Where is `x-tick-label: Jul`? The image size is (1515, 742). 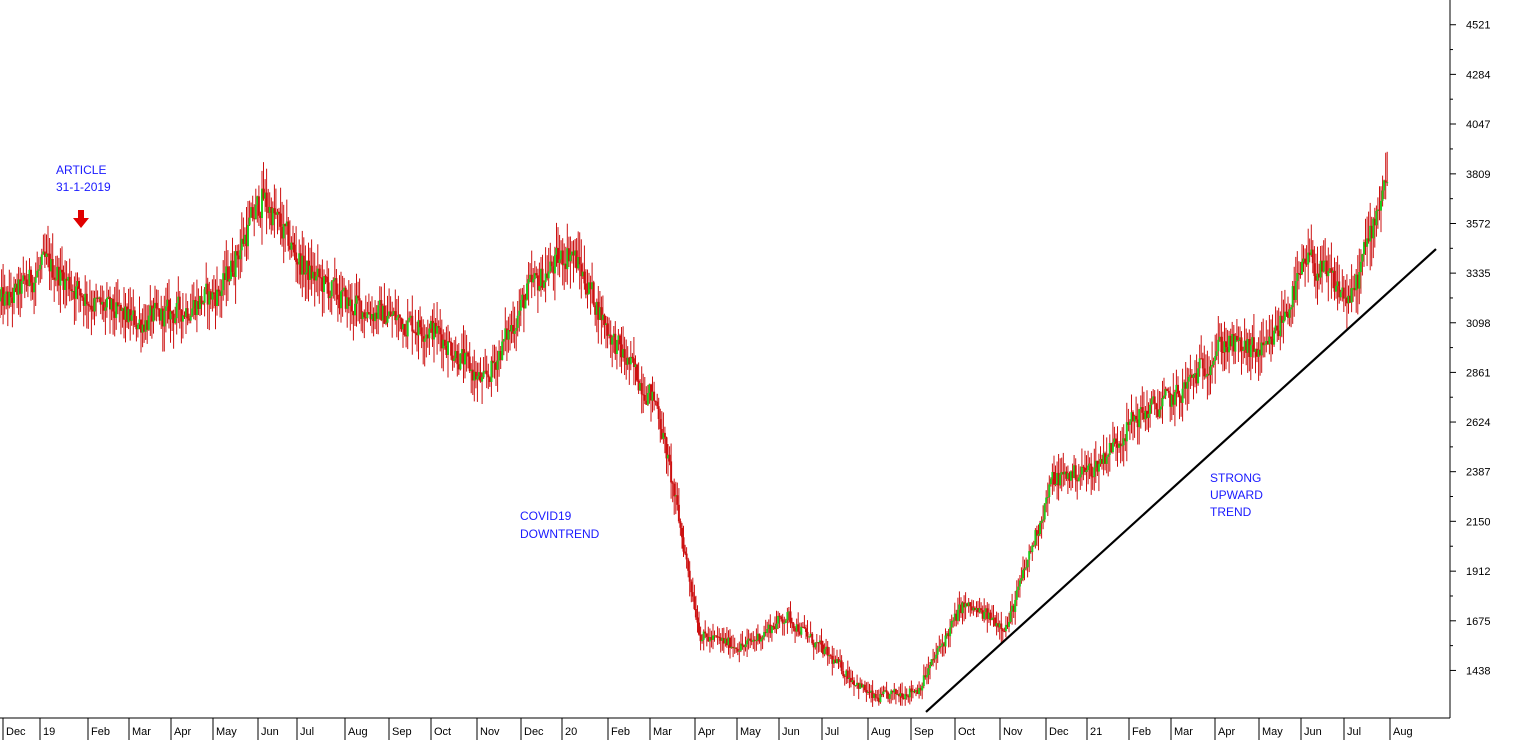 x-tick-label: Jul is located at coordinates (307, 732).